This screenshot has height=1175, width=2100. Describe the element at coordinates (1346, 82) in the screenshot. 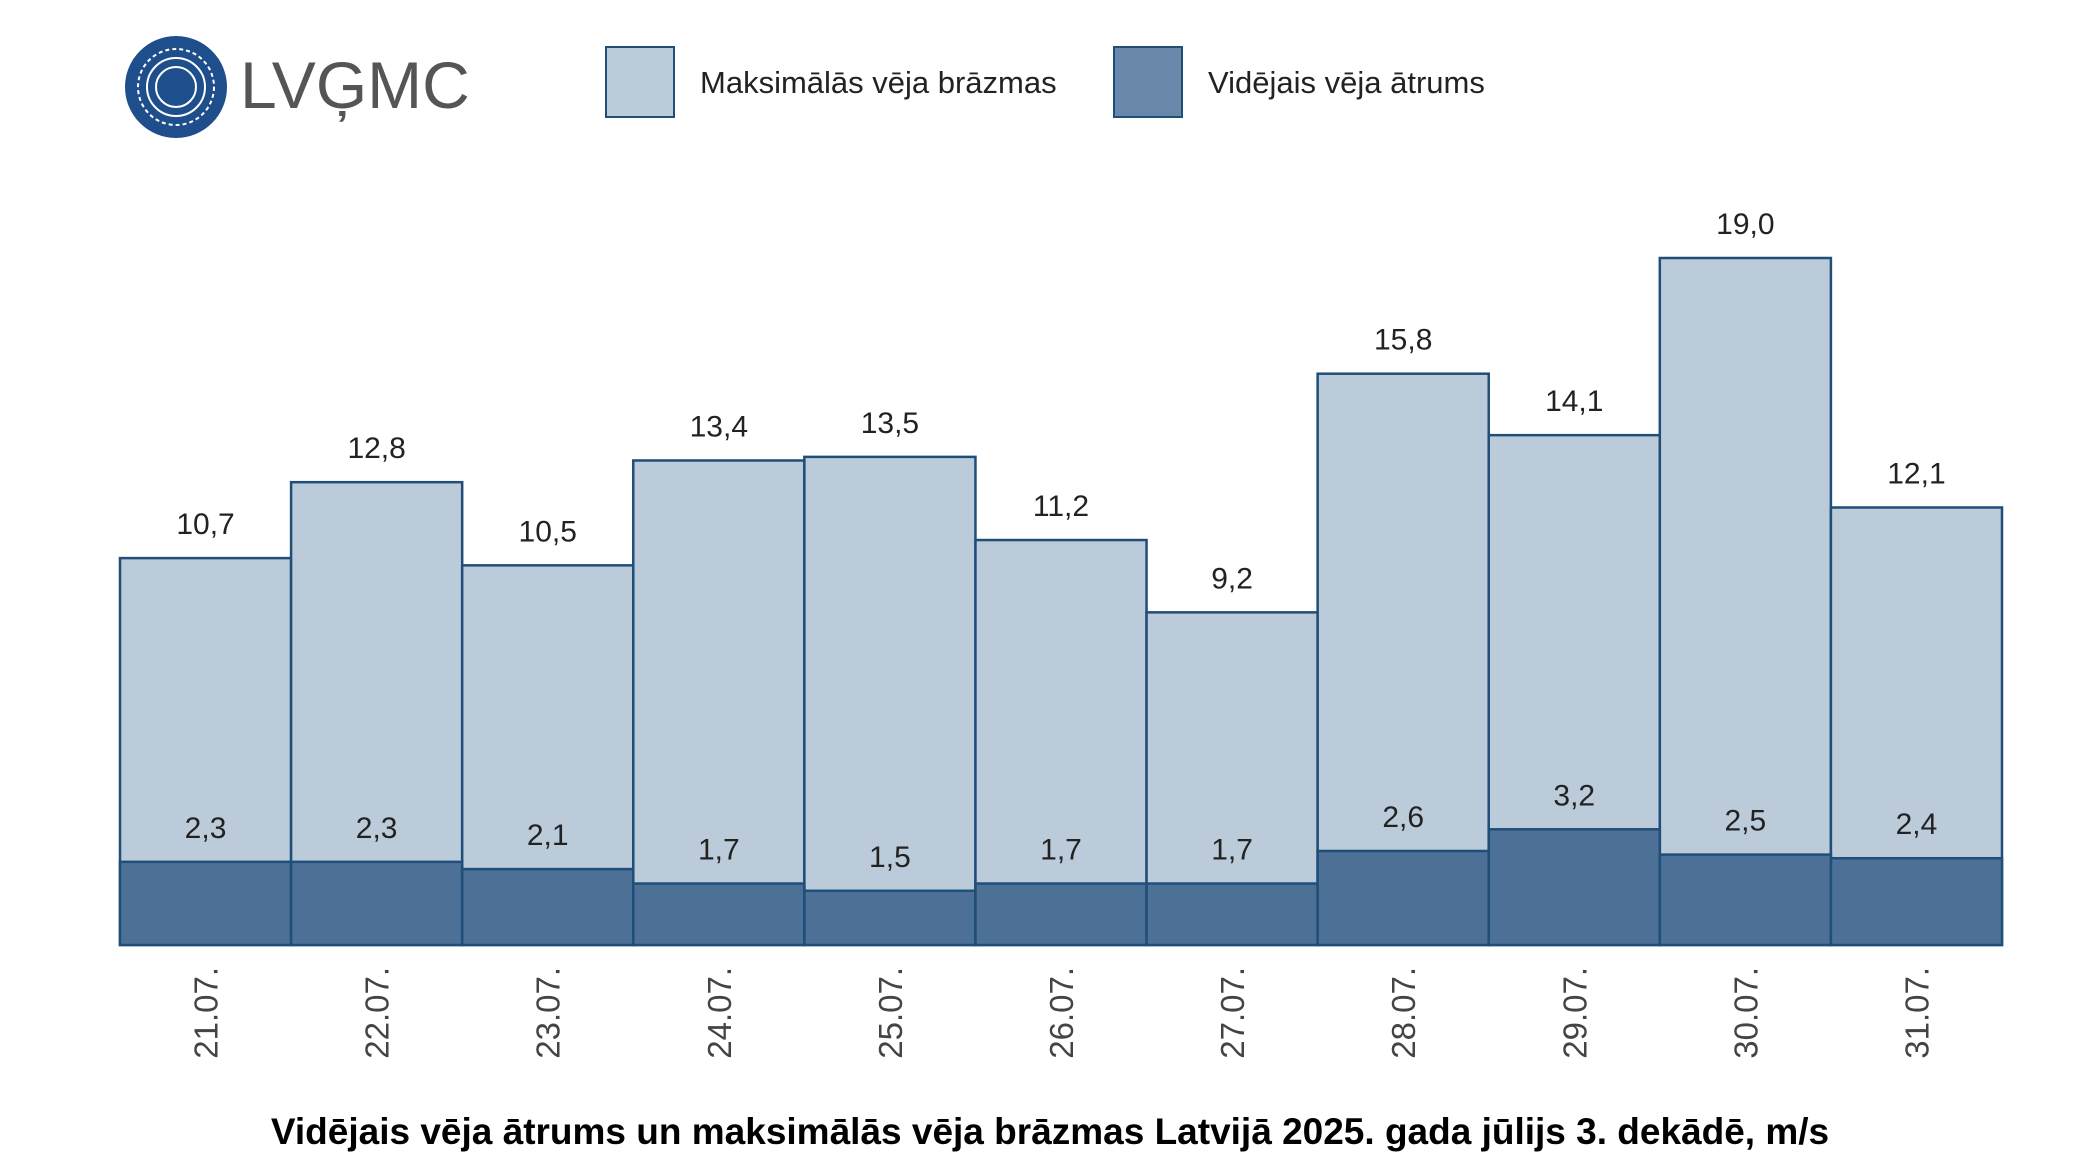

I see `legend-label: Vidējais vēja ātrums` at that location.